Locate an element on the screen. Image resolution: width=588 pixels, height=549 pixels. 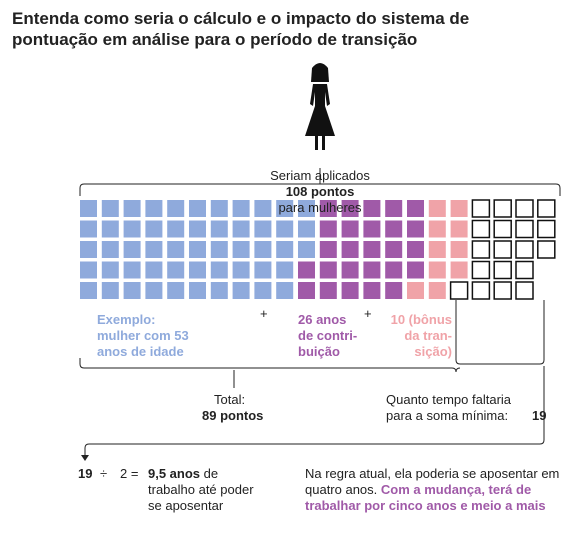
calc-a: 19 is located at coordinates (85, 473).